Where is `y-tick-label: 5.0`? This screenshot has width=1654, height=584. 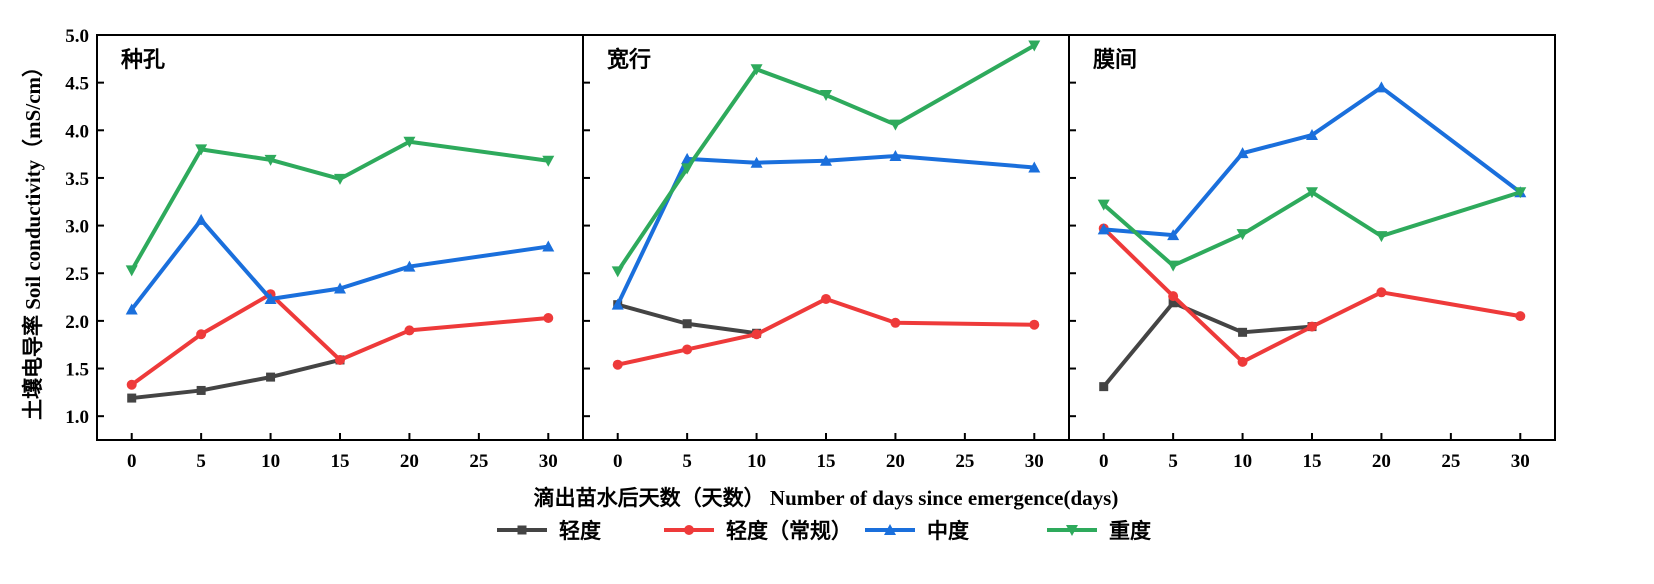
y-tick-label: 5.0 is located at coordinates (77, 36).